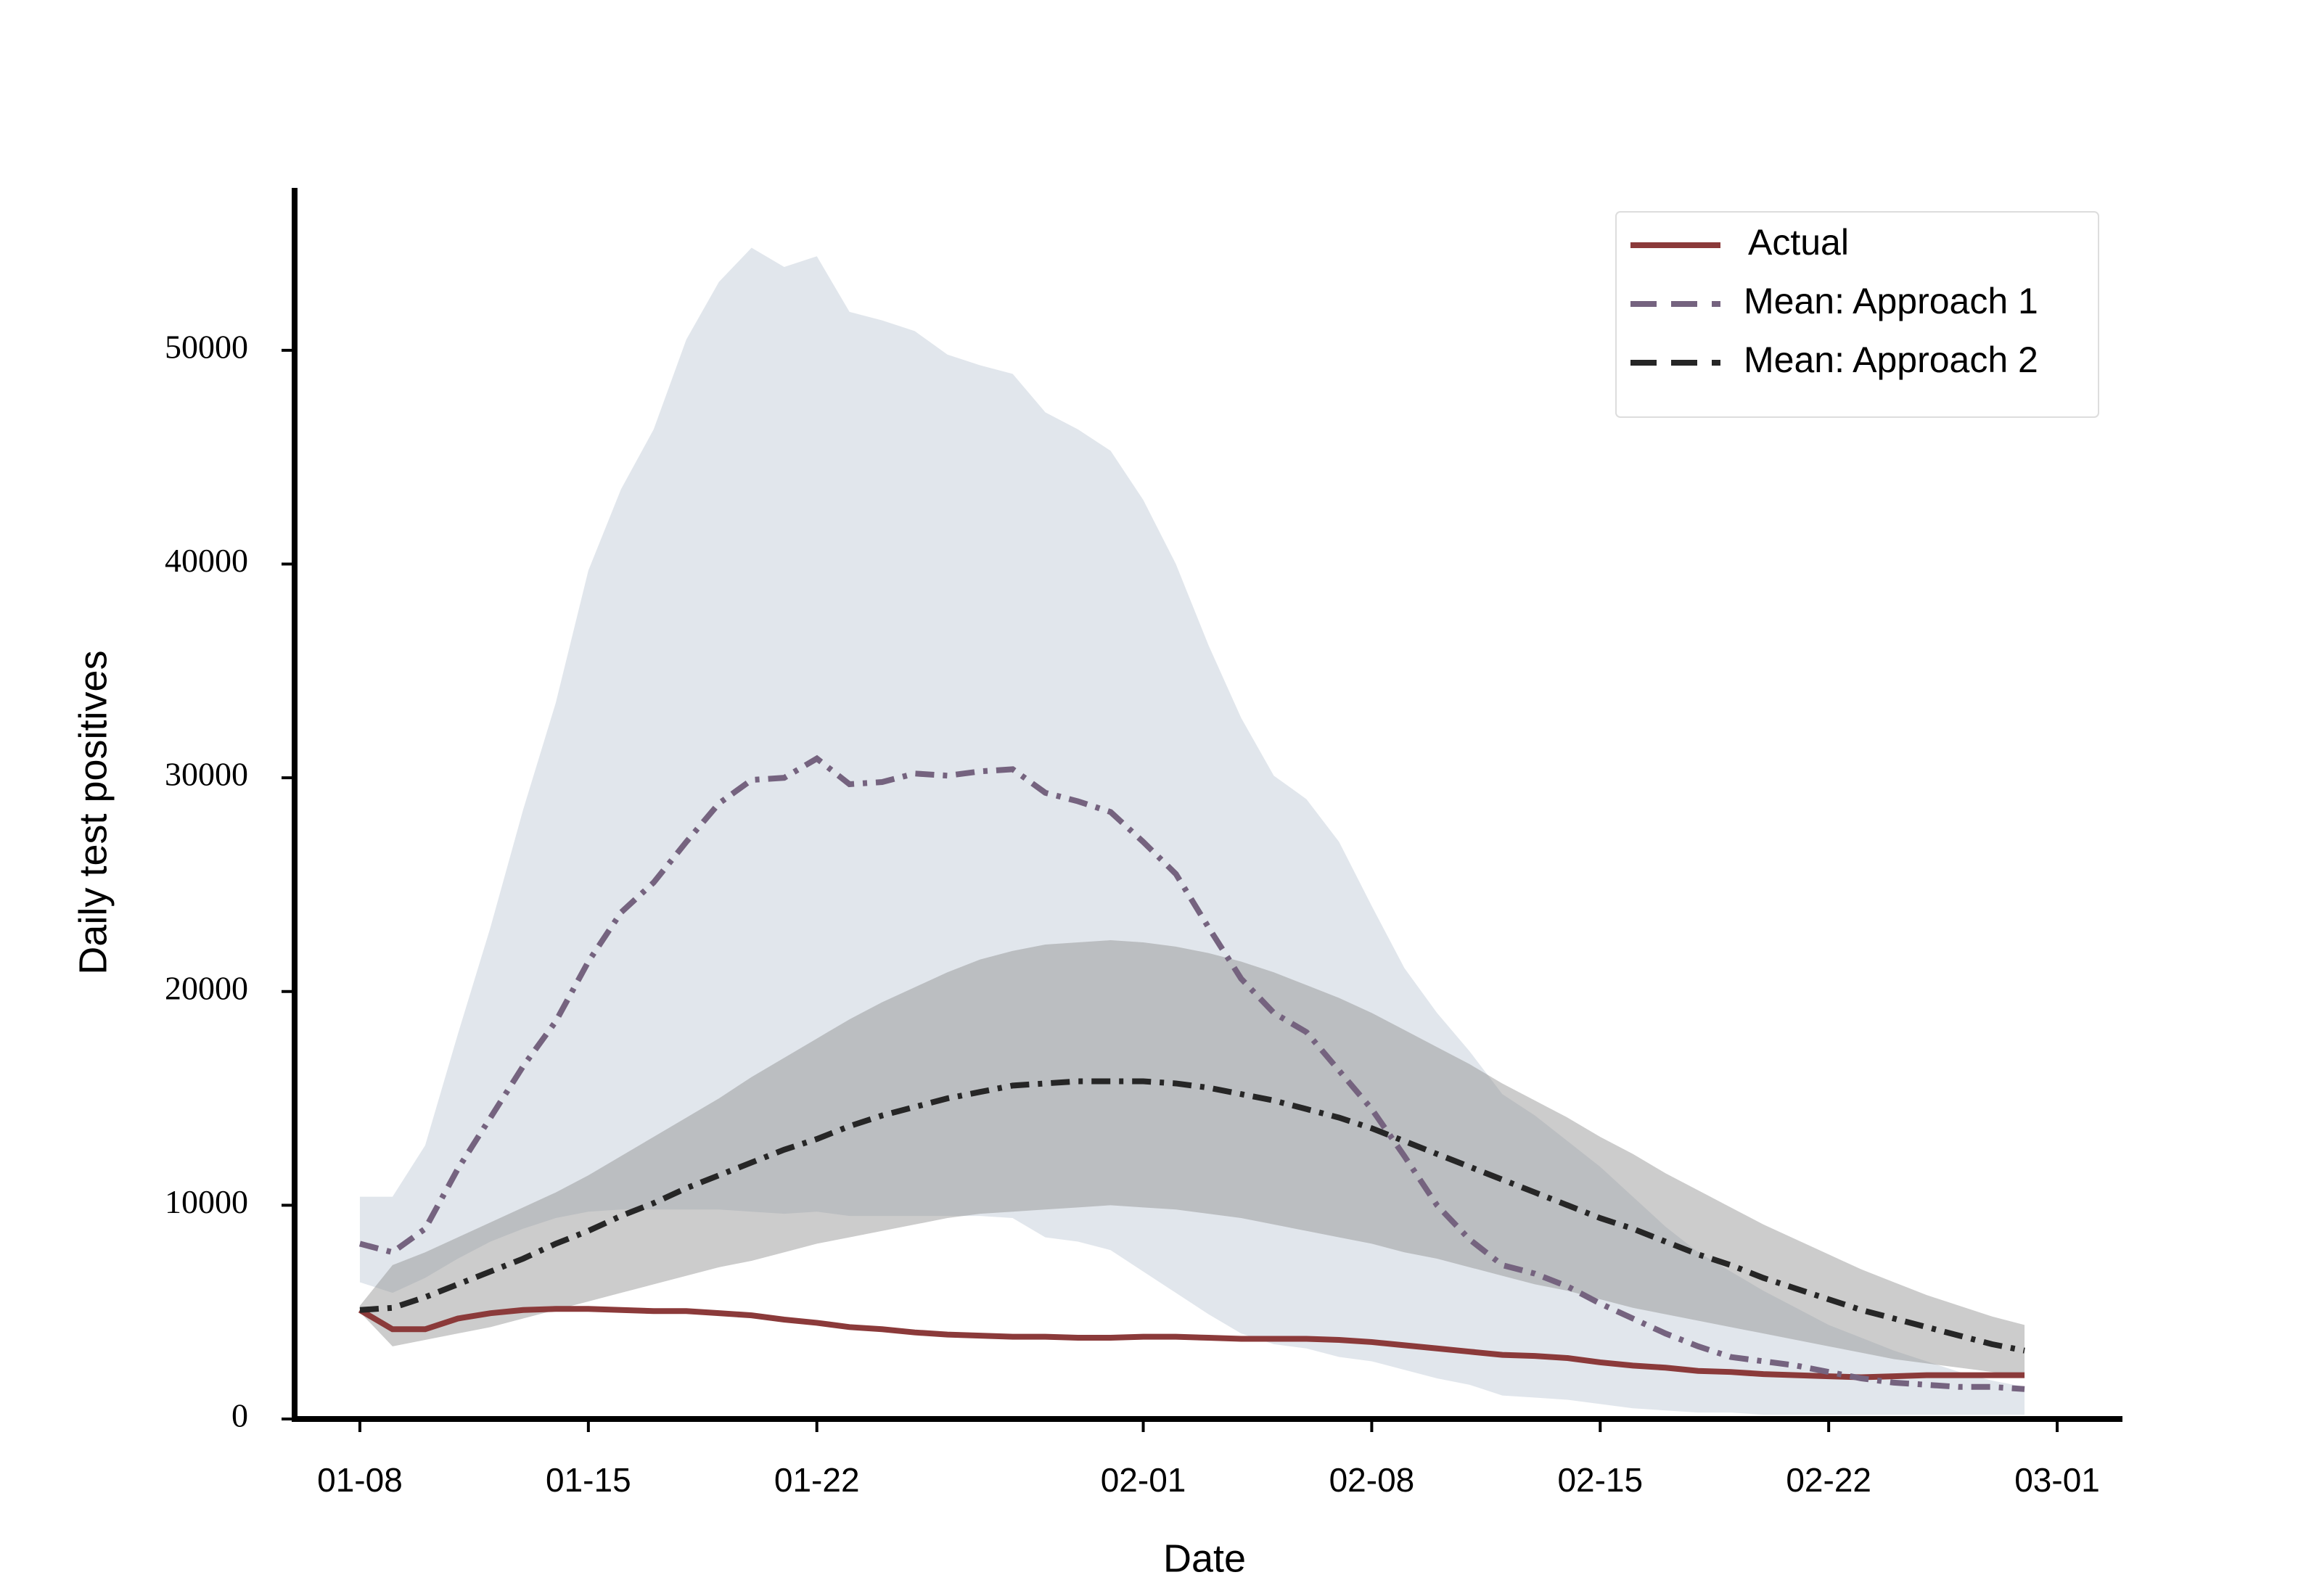  What do you see at coordinates (206, 346) in the screenshot?
I see `y-tick-label: 50000` at bounding box center [206, 346].